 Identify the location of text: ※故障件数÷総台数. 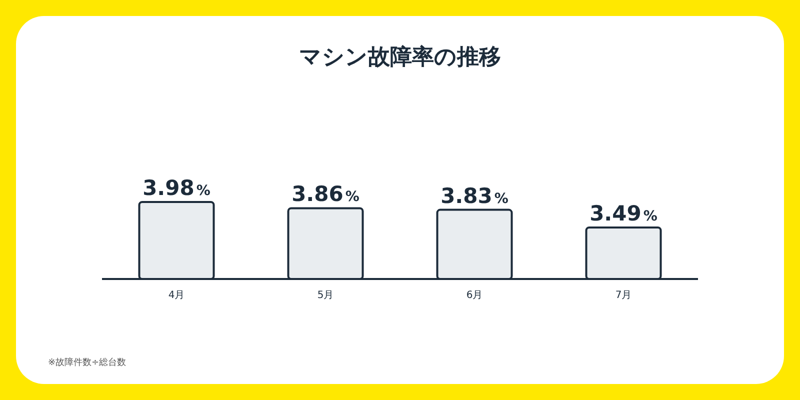
(87, 362).